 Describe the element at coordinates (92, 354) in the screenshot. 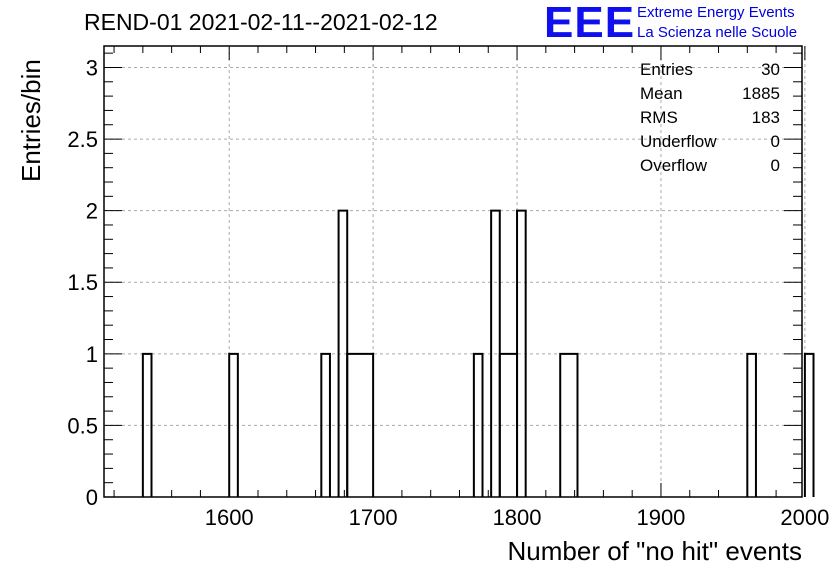

I see `y-tick-label: 1` at that location.